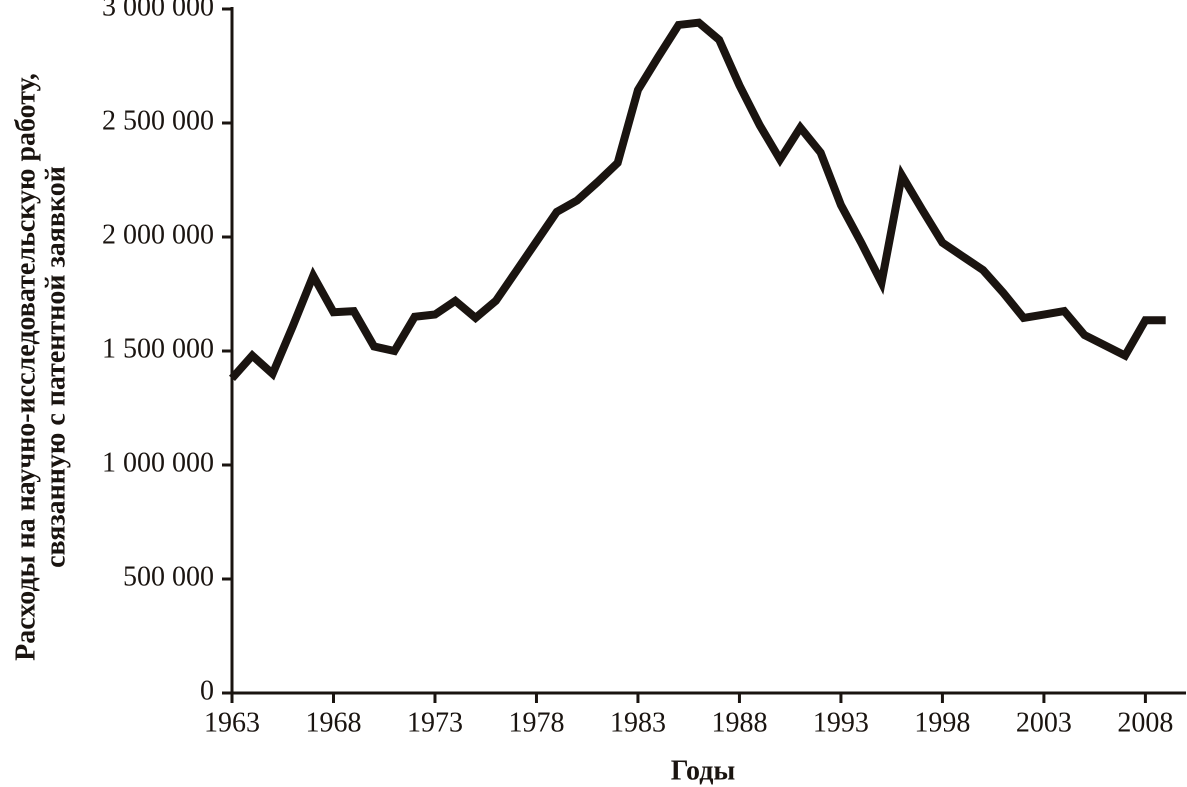 Image resolution: width=1187 pixels, height=787 pixels. What do you see at coordinates (1044, 722) in the screenshot?
I see `x-tick-label: 2003` at bounding box center [1044, 722].